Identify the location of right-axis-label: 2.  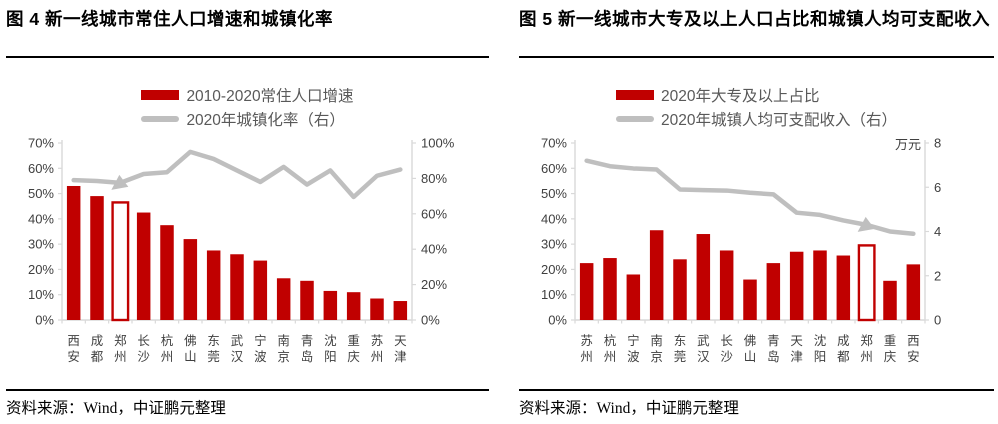
(937, 275).